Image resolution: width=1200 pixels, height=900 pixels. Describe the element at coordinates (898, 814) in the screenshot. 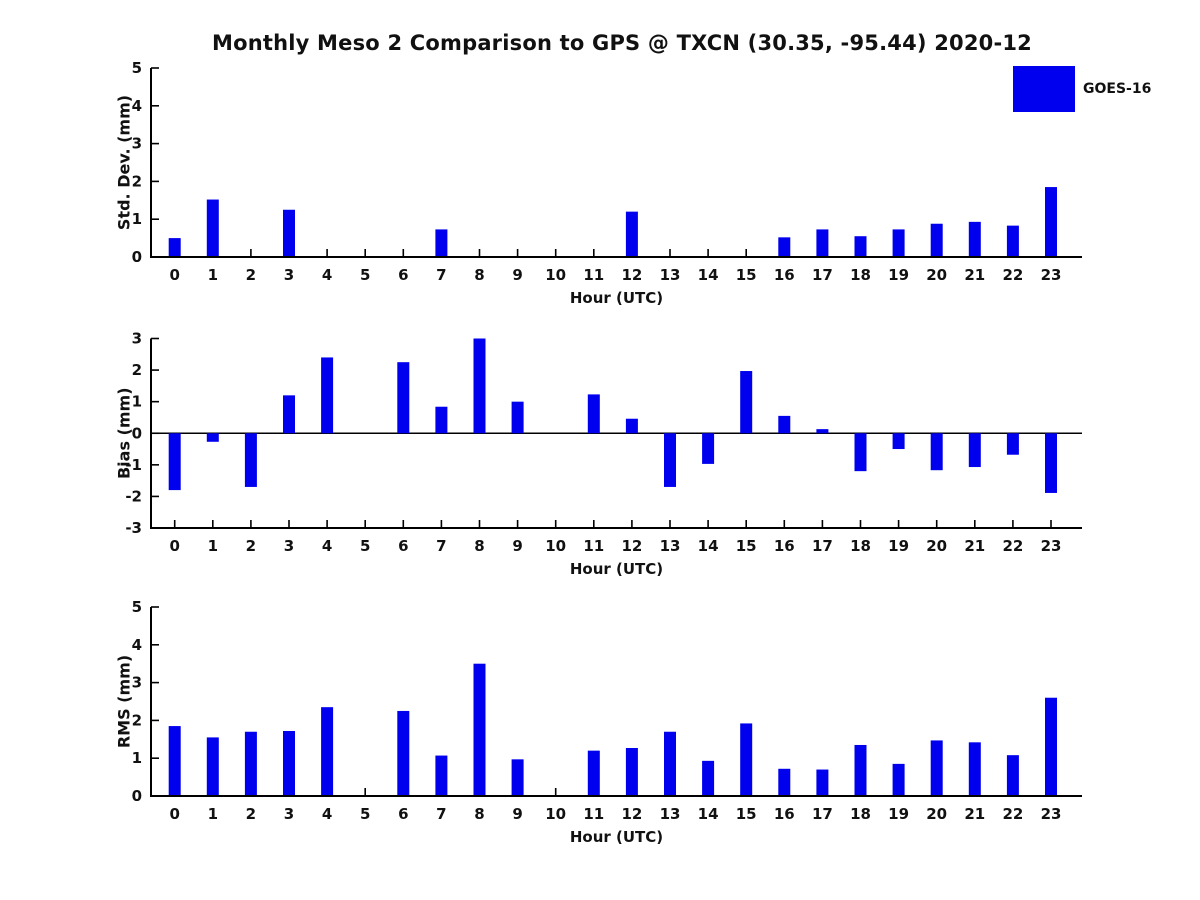

I see `x-tick-label: 19` at that location.